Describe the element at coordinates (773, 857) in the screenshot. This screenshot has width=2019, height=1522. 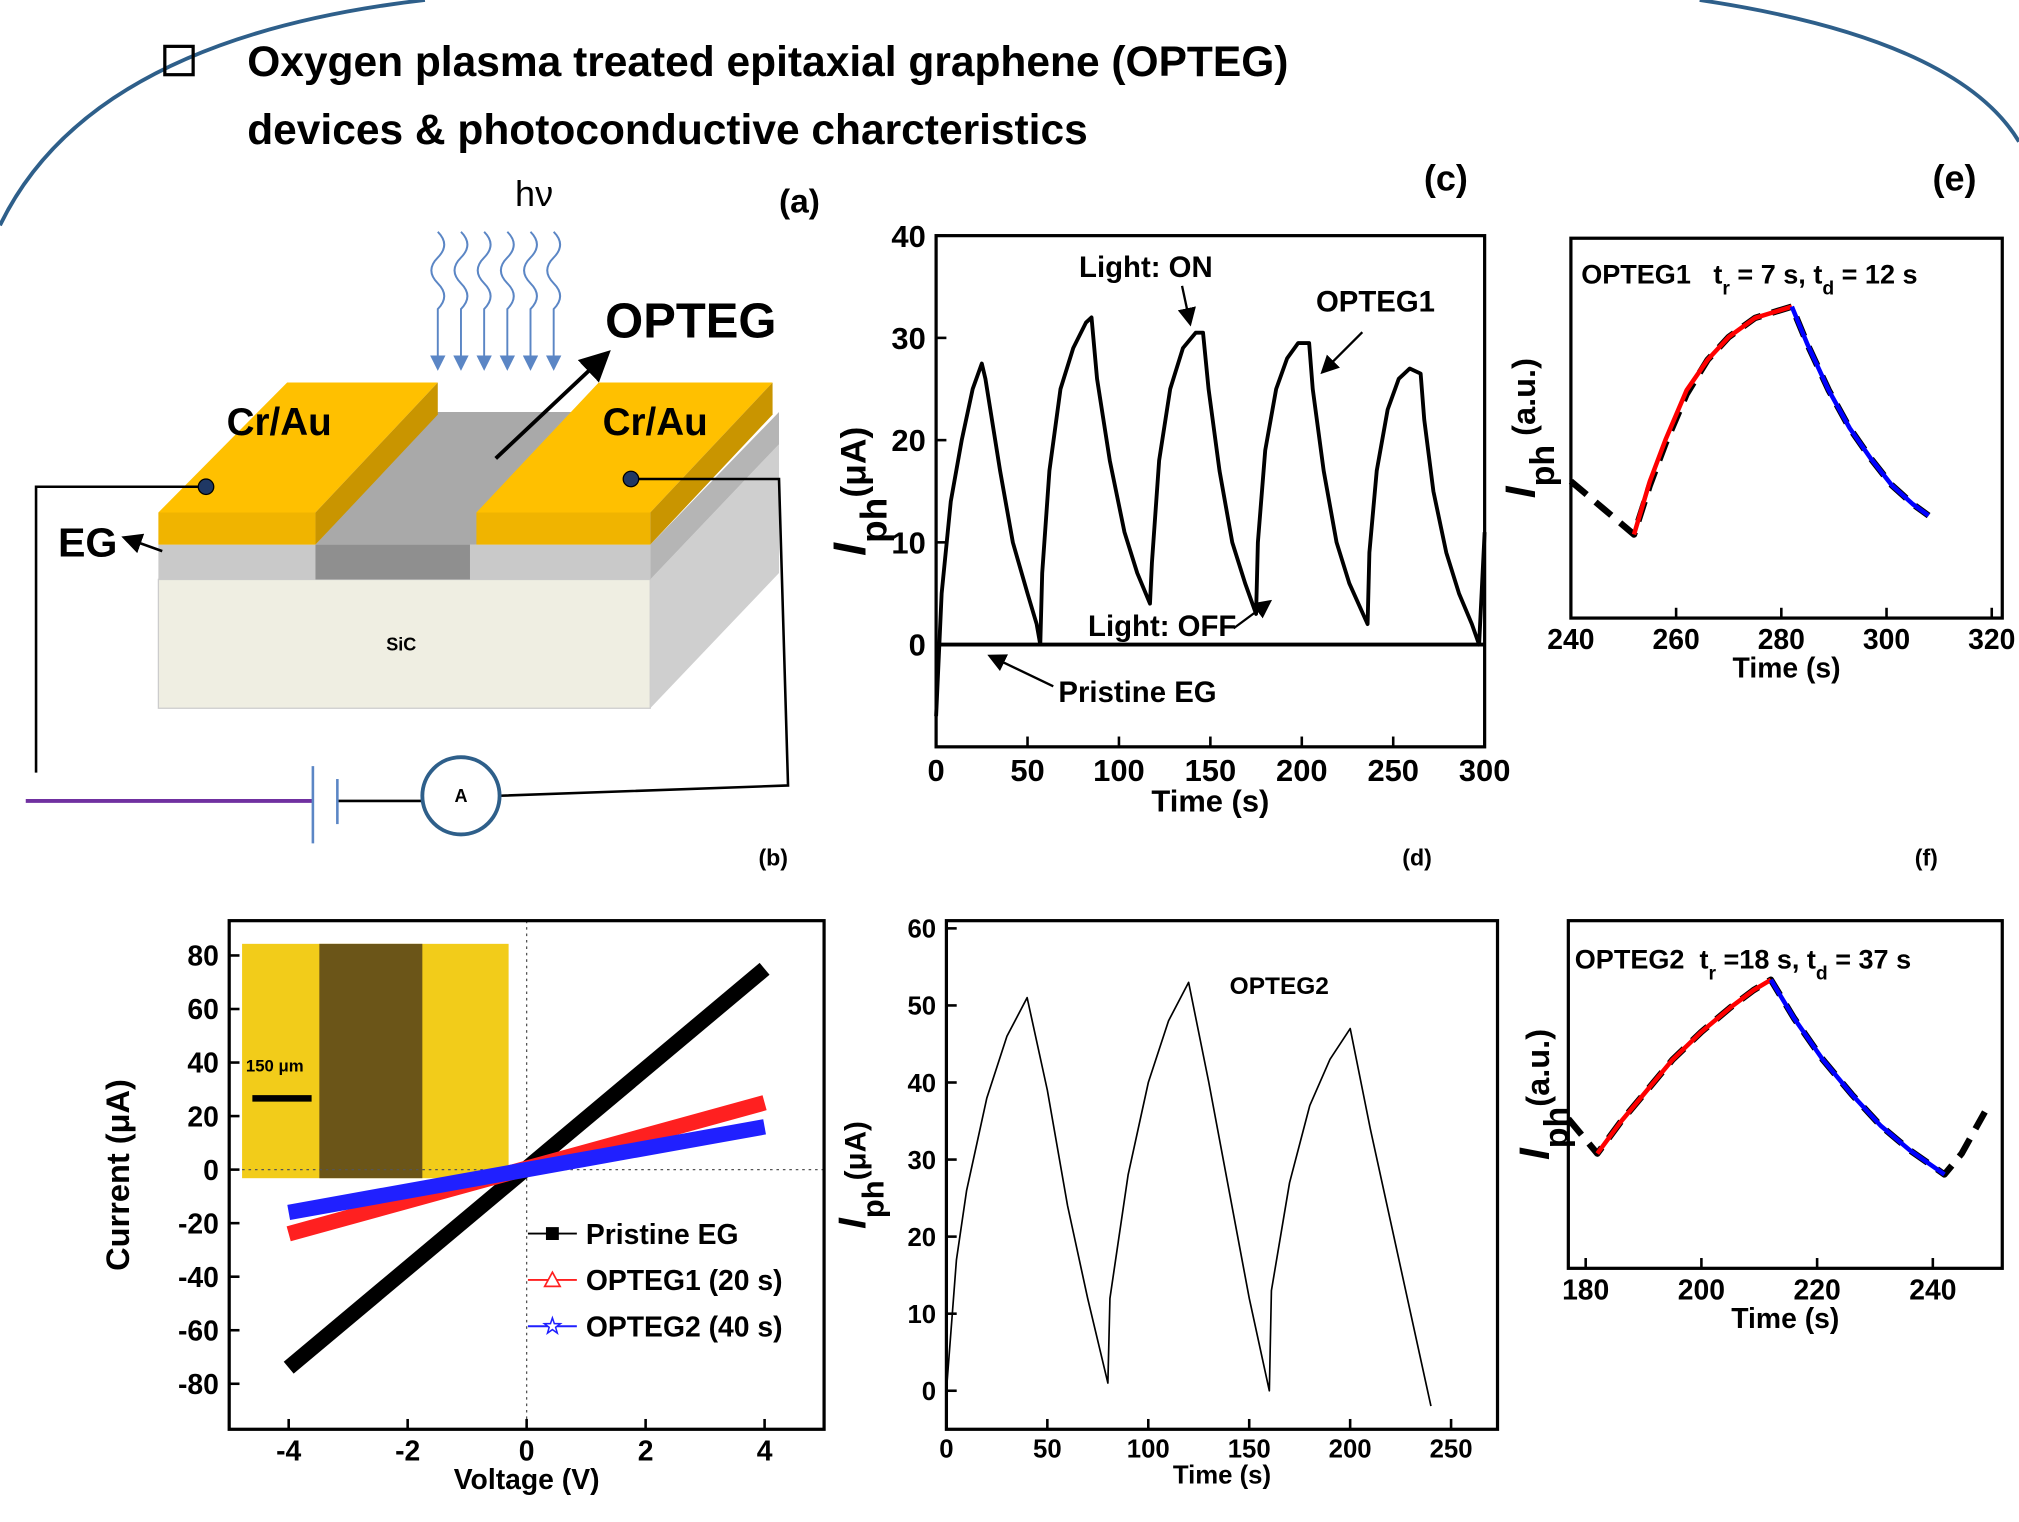
I see `panel-label: (b)` at that location.